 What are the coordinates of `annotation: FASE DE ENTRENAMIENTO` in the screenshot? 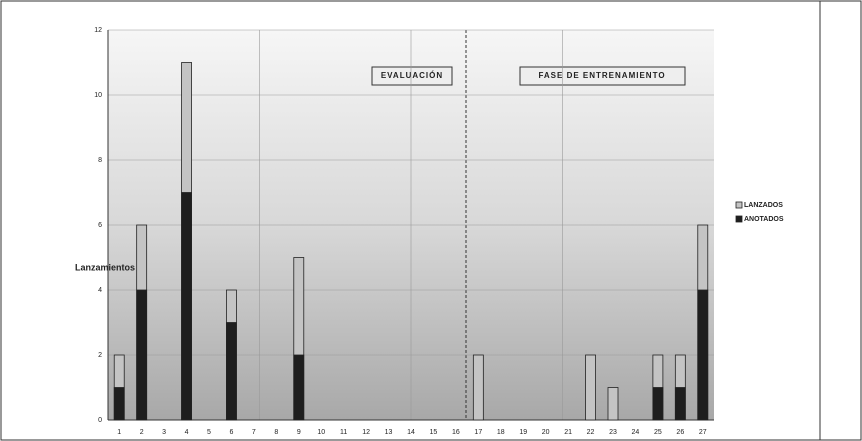 It's located at (601, 75).